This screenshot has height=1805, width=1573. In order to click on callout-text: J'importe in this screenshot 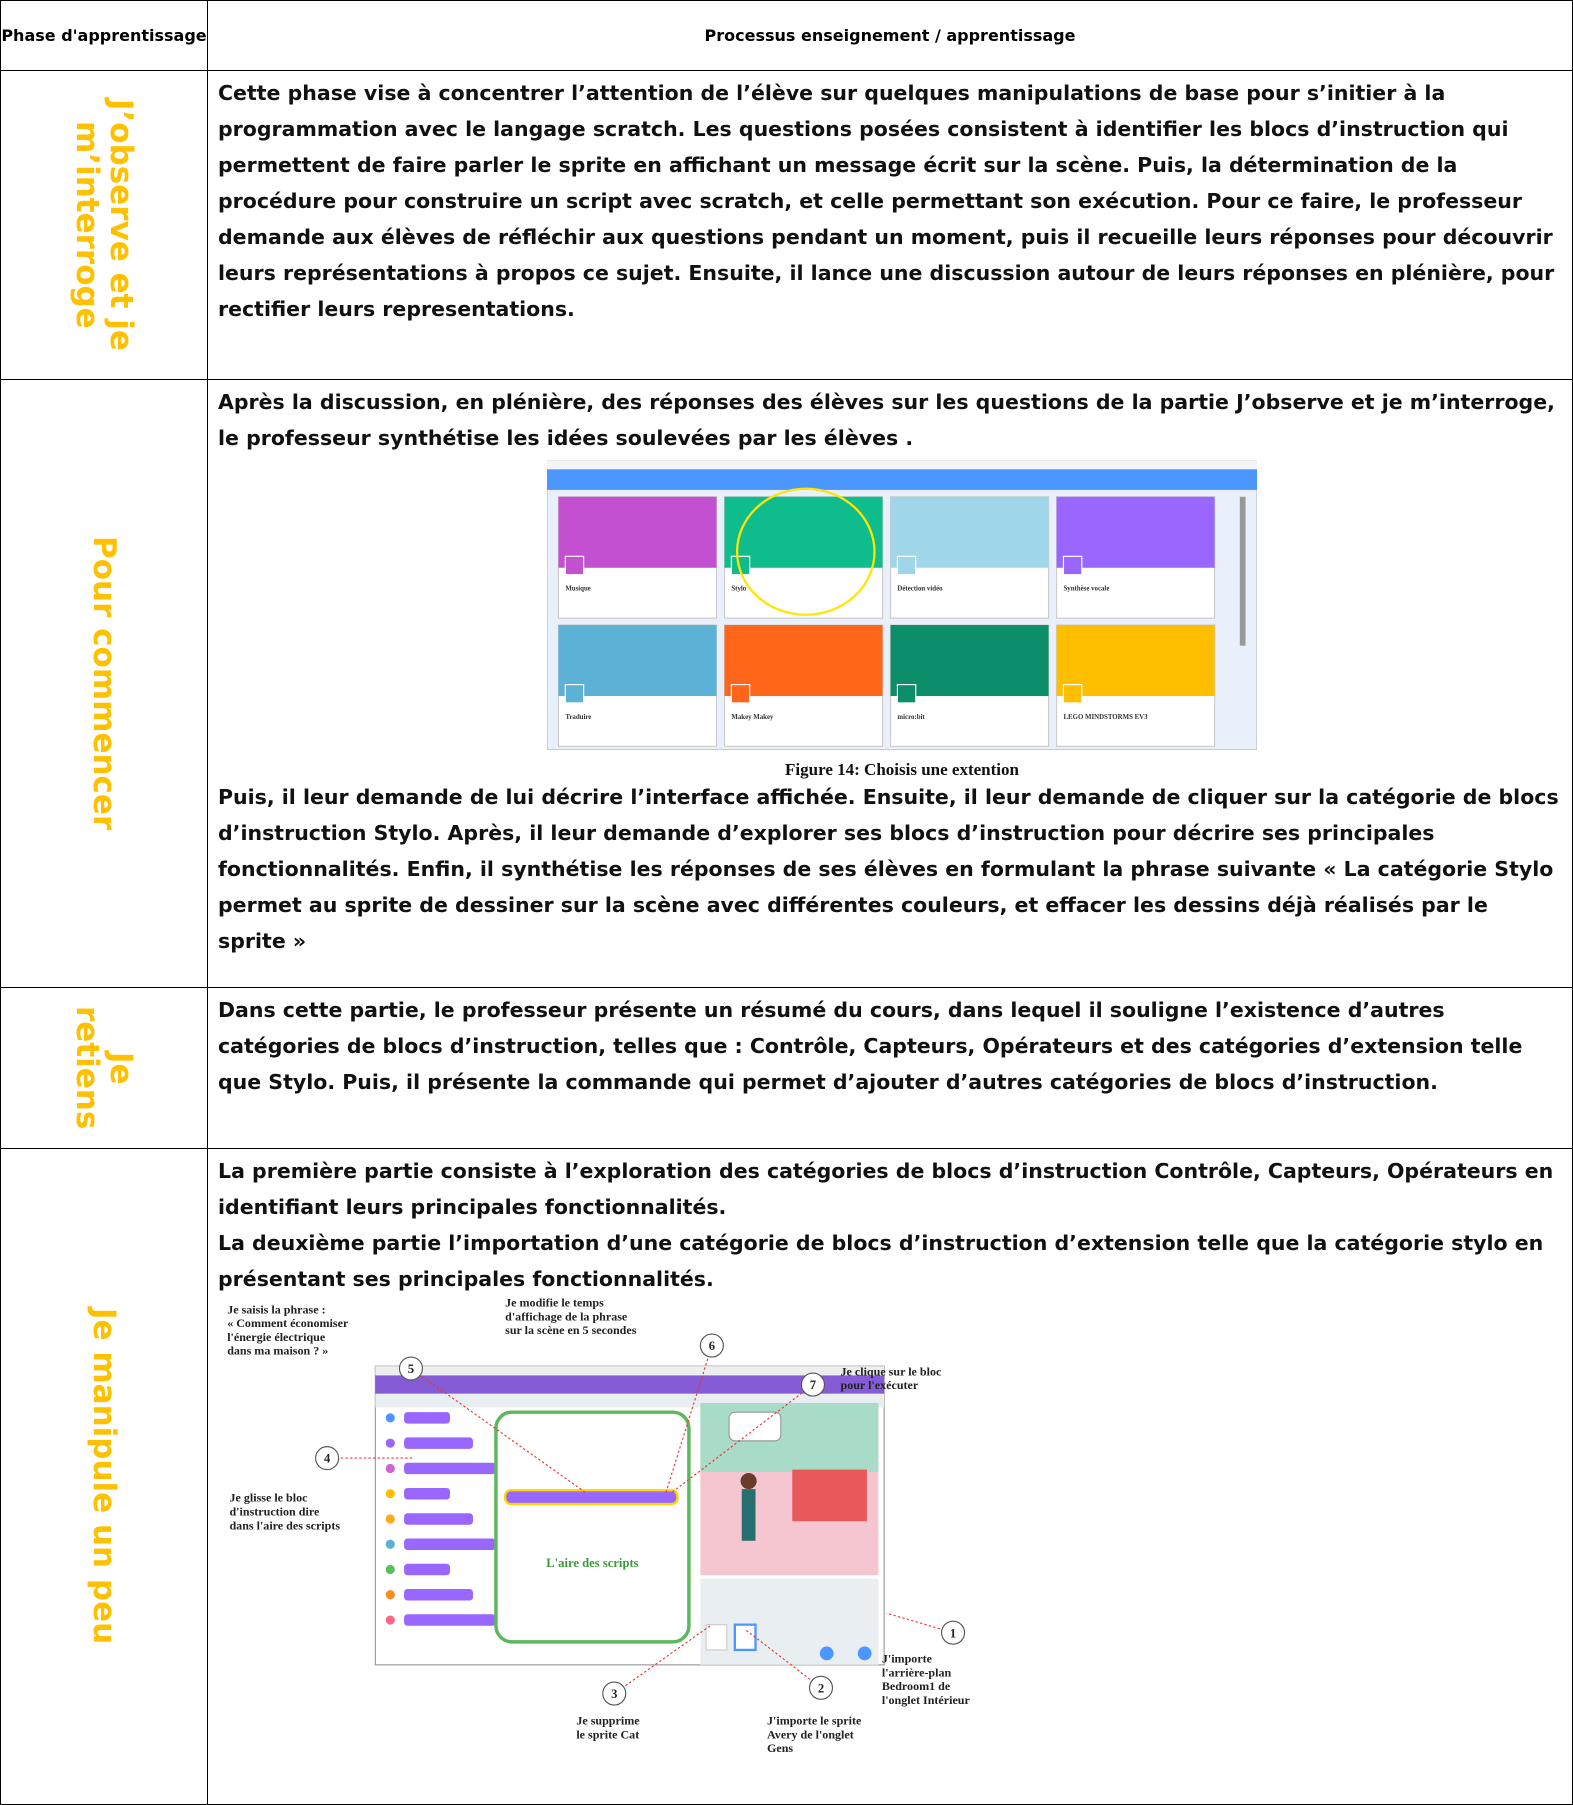, I will do `click(907, 1659)`.